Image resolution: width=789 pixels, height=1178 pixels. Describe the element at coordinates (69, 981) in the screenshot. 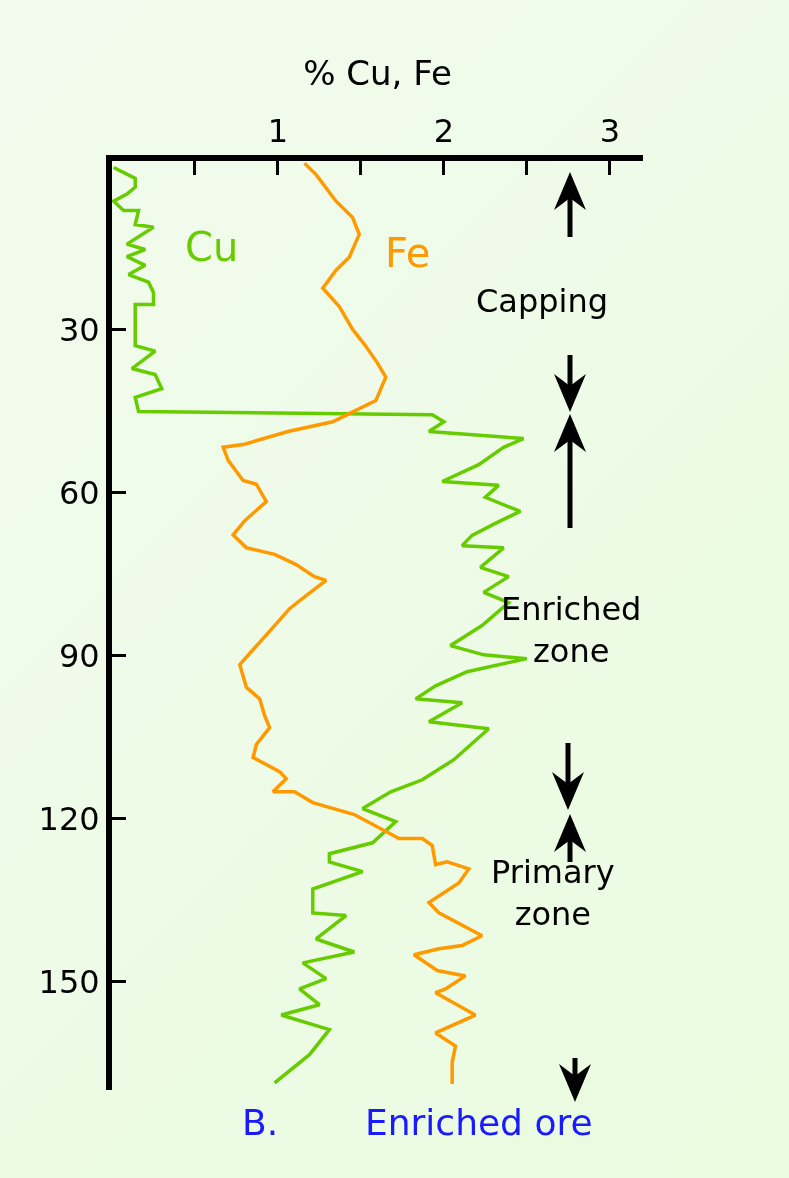

I see `y-tick-label: 150` at that location.